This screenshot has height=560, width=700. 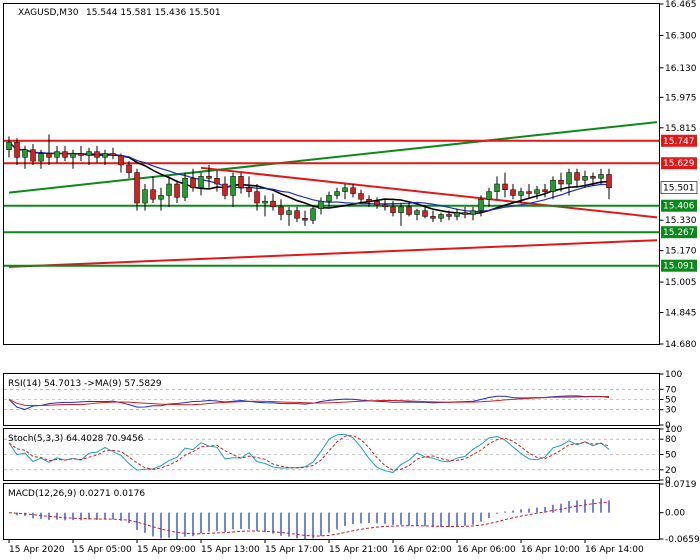 What do you see at coordinates (37, 550) in the screenshot?
I see `time-tick-label: 15 Apr 2020` at bounding box center [37, 550].